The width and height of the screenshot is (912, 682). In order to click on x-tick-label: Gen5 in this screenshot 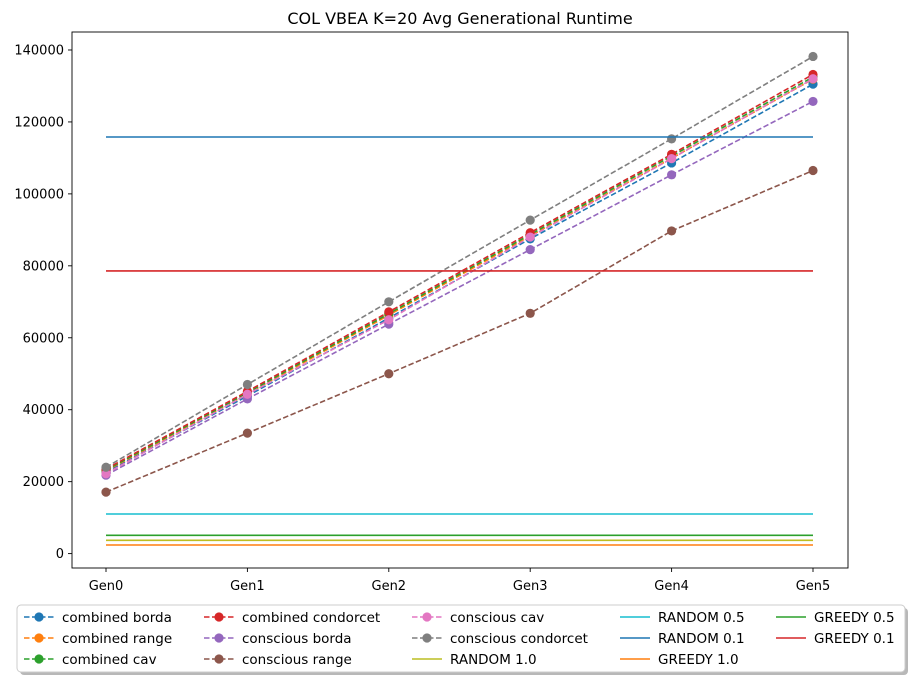, I will do `click(813, 586)`.